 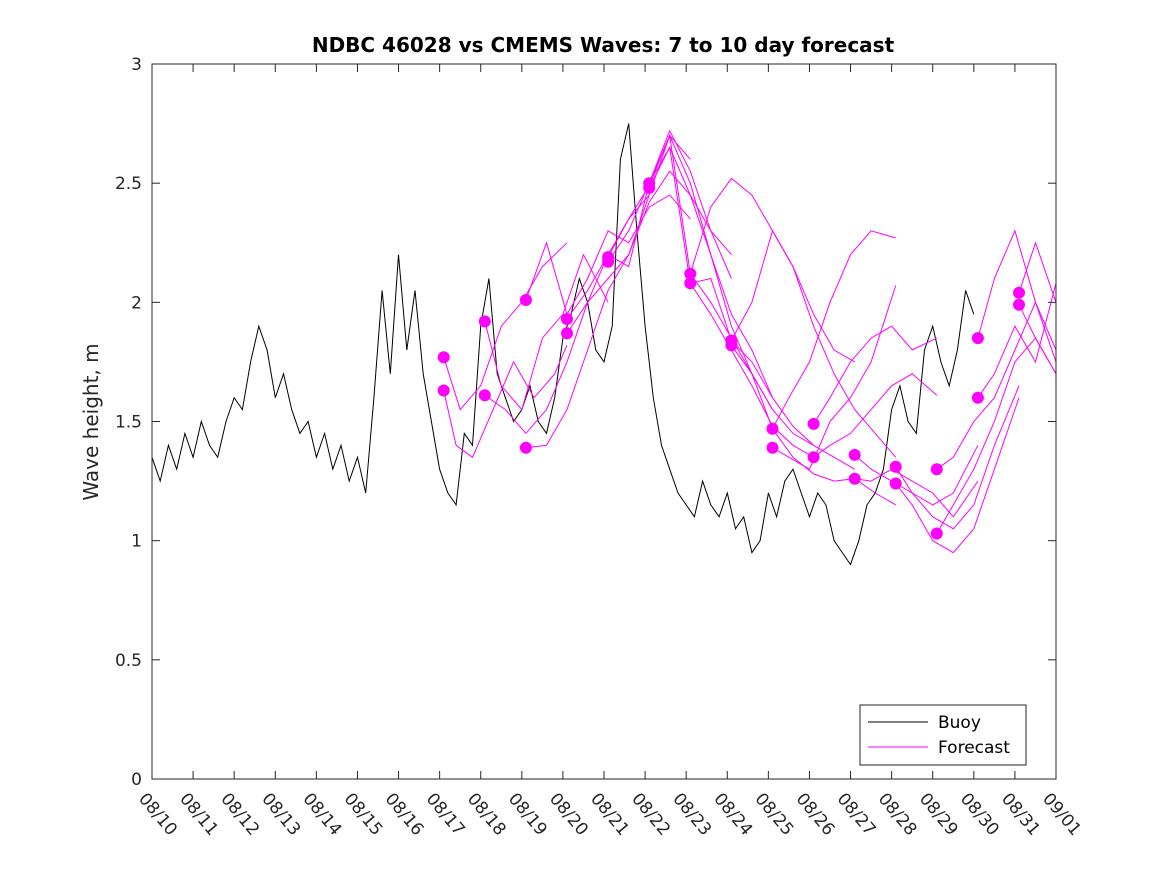 What do you see at coordinates (856, 814) in the screenshot?
I see `x-tick-label: 08/27` at bounding box center [856, 814].